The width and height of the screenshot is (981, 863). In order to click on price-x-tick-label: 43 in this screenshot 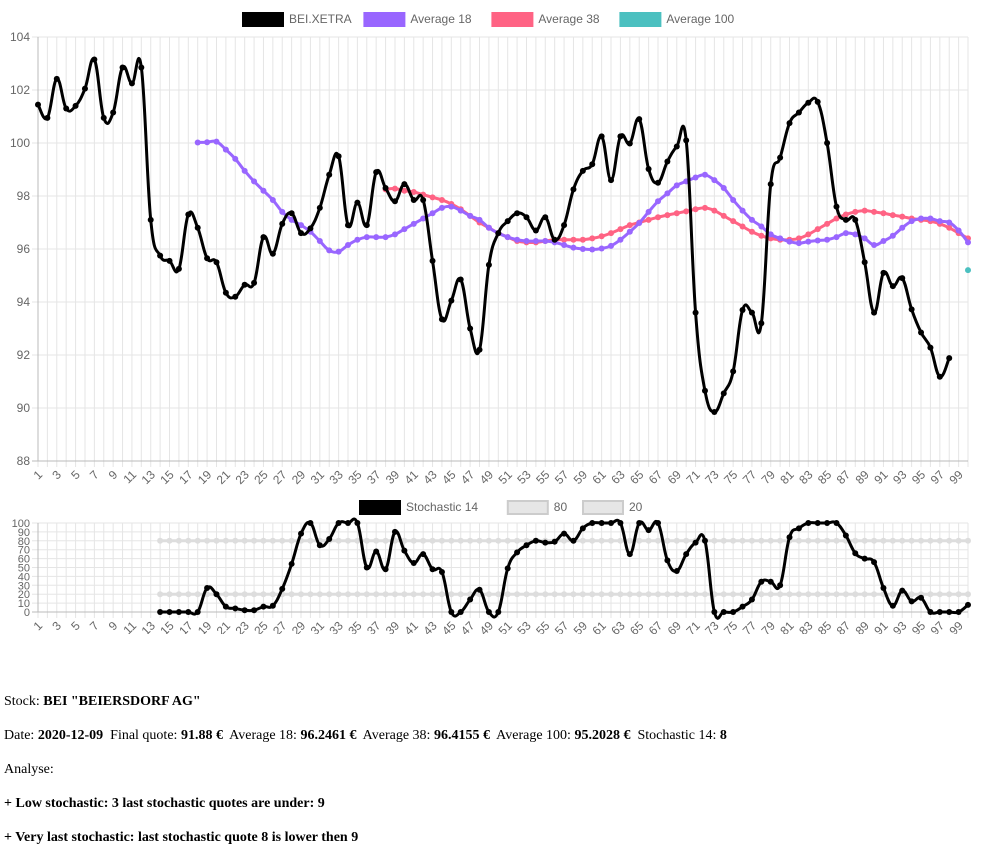, I will do `click(430, 477)`.